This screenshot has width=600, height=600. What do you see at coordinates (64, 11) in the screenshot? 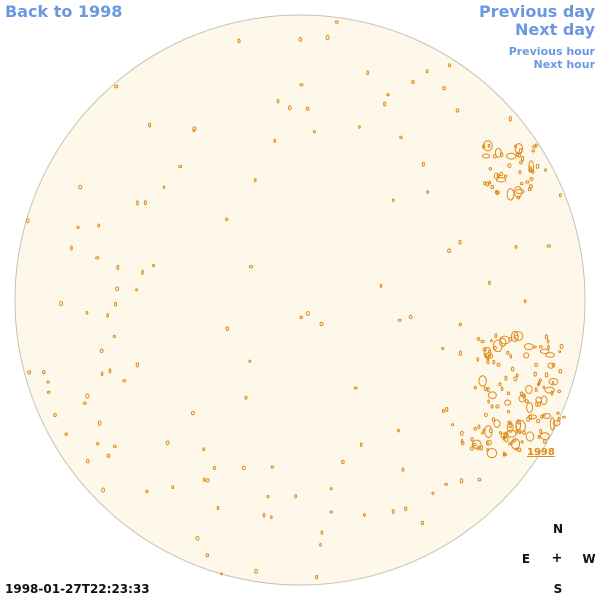
I see `back-to-year-link: Back to 1998` at bounding box center [64, 11].